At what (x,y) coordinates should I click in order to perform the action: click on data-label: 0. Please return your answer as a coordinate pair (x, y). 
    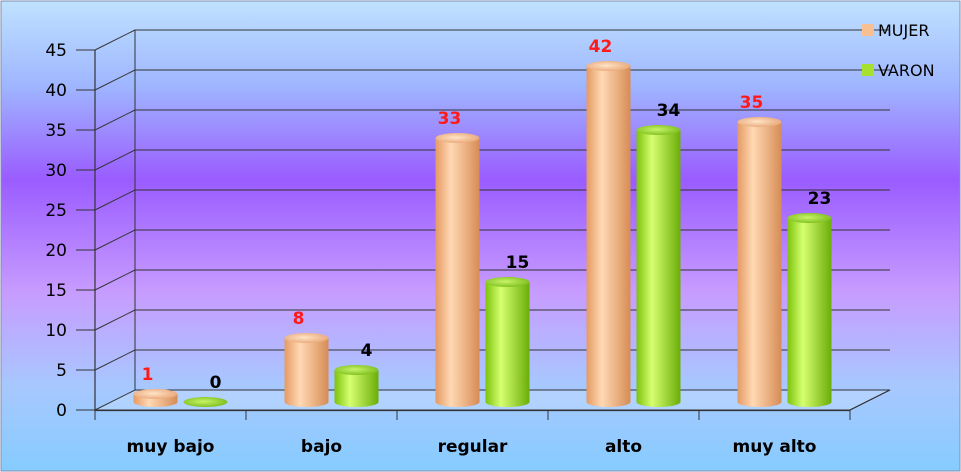
    Looking at the image, I should click on (216, 383).